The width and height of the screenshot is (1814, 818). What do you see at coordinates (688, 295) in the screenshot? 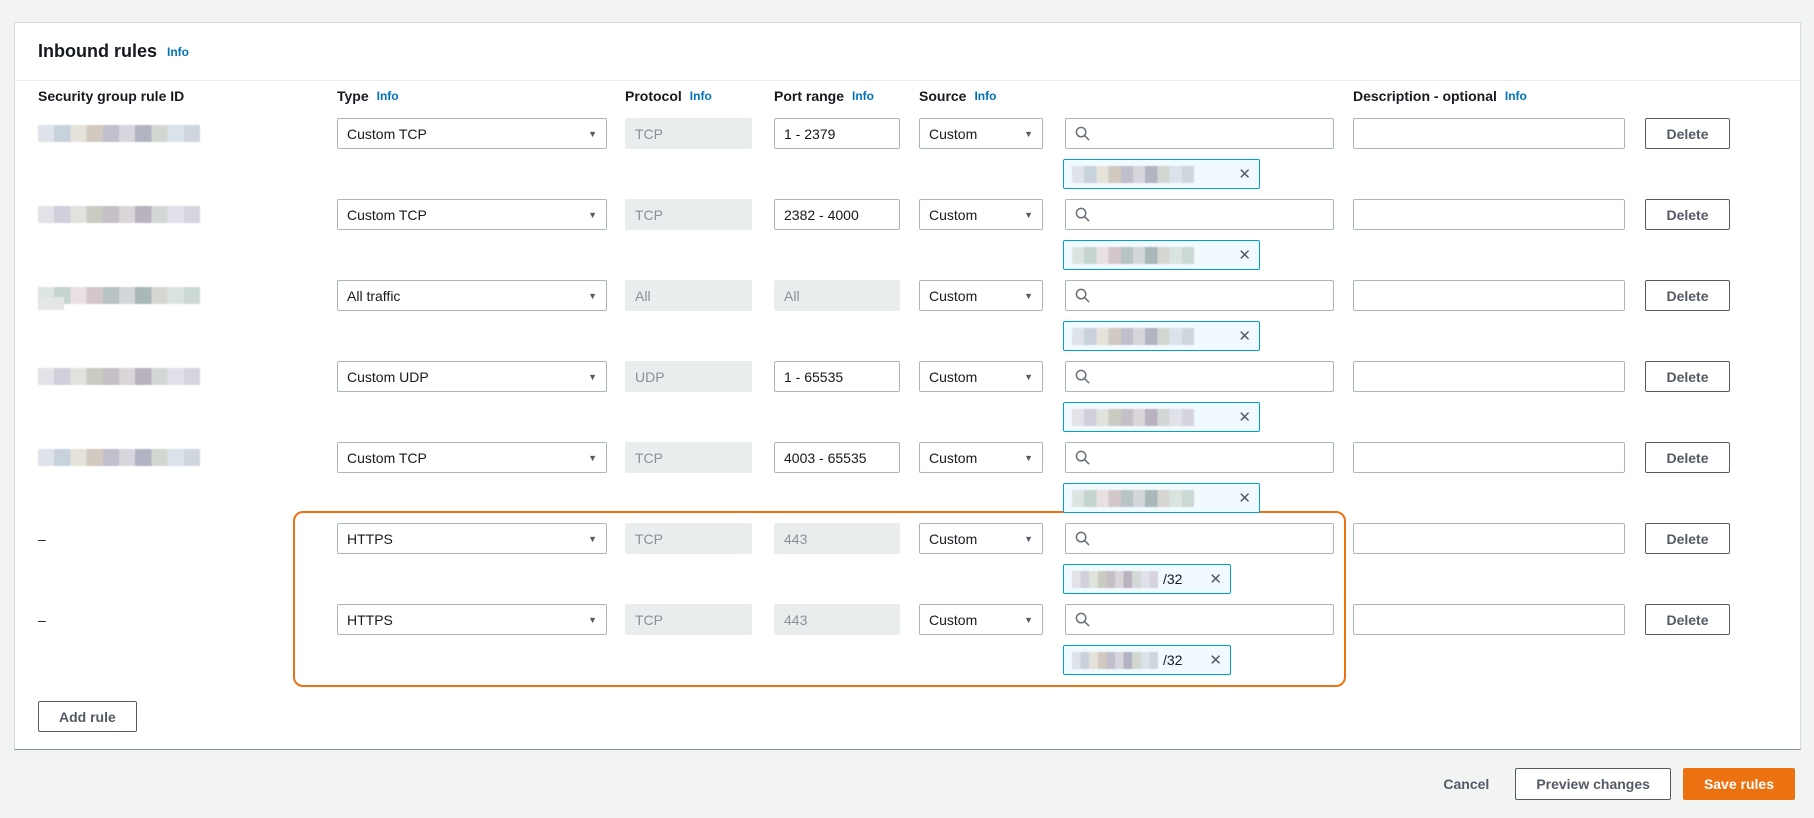
I see `protocol-field: All` at bounding box center [688, 295].